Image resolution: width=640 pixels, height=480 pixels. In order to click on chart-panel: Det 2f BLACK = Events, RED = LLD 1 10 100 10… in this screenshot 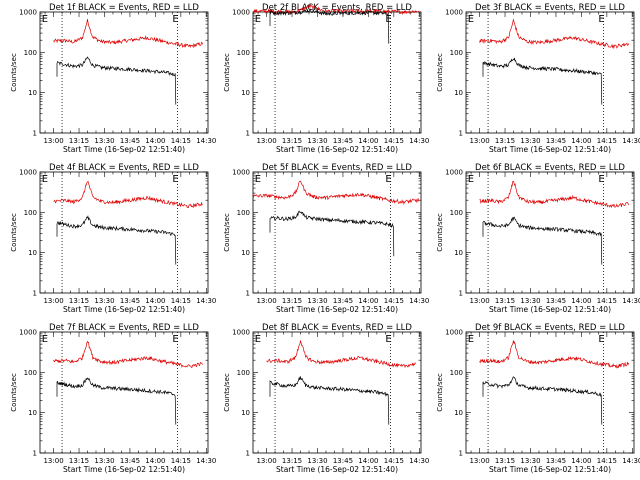, I will do `click(326, 78)`.